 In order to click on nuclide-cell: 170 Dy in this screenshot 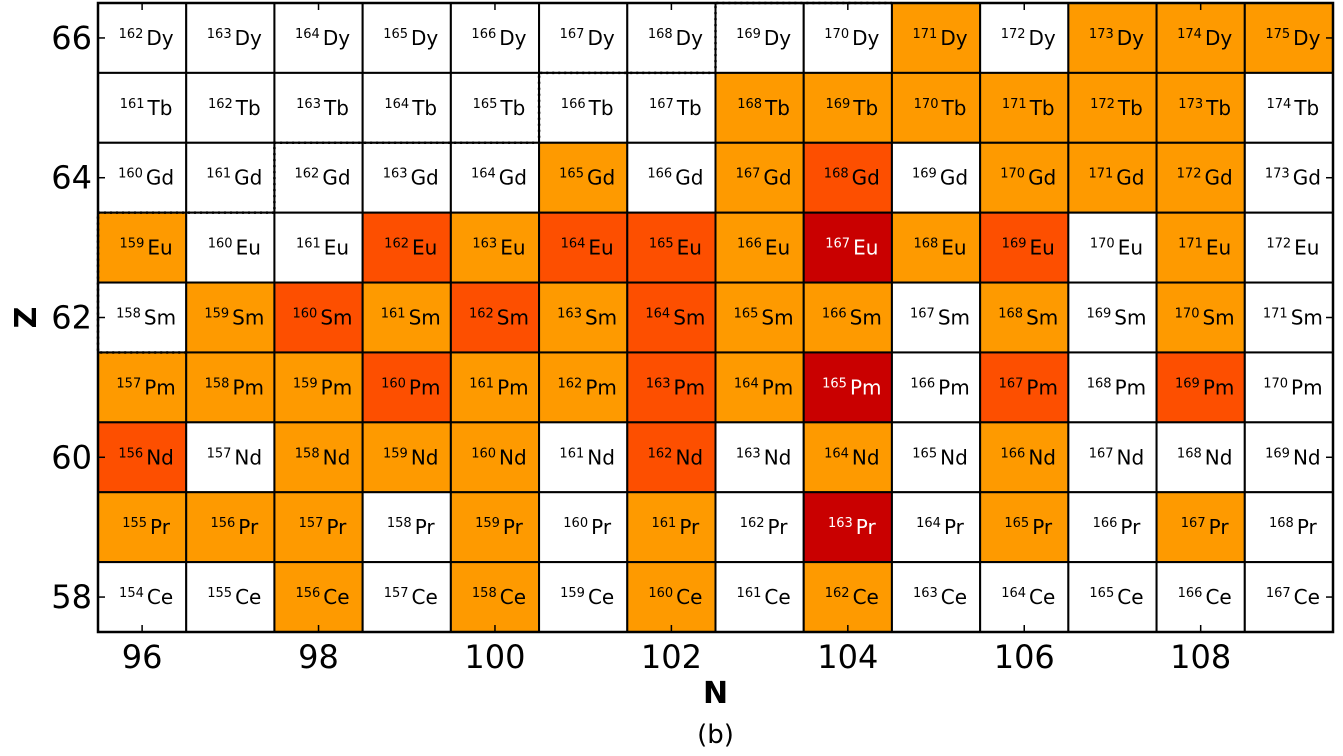, I will do `click(847, 38)`.